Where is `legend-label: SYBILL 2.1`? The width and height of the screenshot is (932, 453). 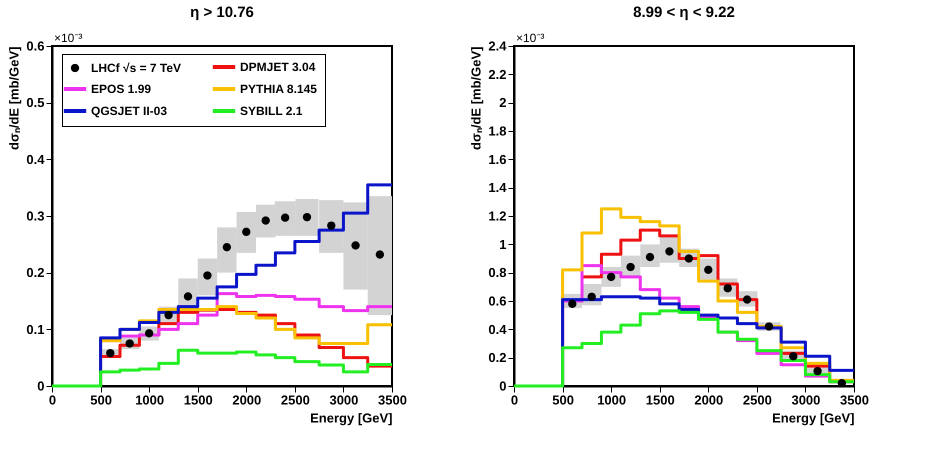 legend-label: SYBILL 2.1 is located at coordinates (271, 111).